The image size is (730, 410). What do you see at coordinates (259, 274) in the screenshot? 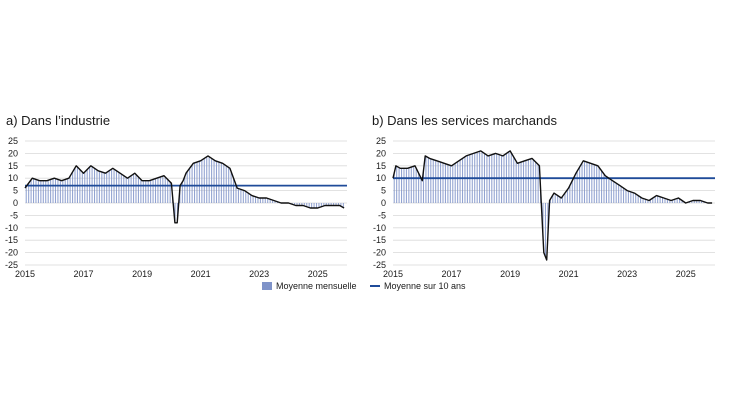
I see `x-tick-label: 2023` at bounding box center [259, 274].